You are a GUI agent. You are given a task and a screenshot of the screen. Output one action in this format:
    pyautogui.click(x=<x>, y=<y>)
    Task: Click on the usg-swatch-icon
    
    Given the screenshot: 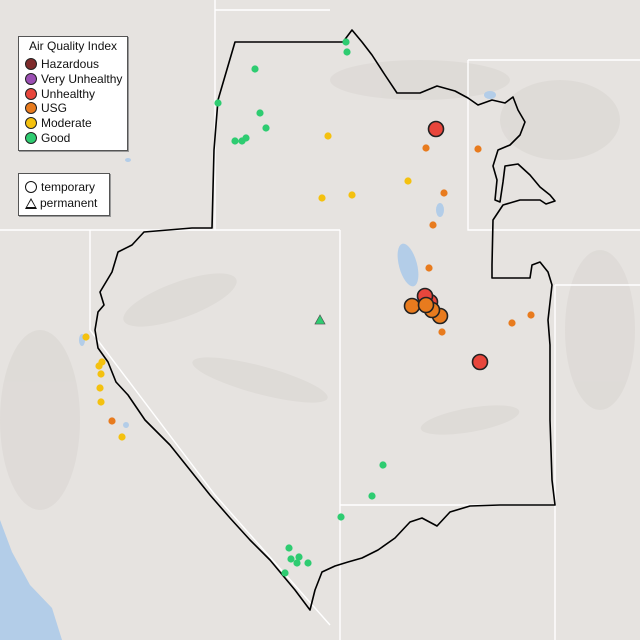 What is the action you would take?
    pyautogui.click(x=31, y=108)
    